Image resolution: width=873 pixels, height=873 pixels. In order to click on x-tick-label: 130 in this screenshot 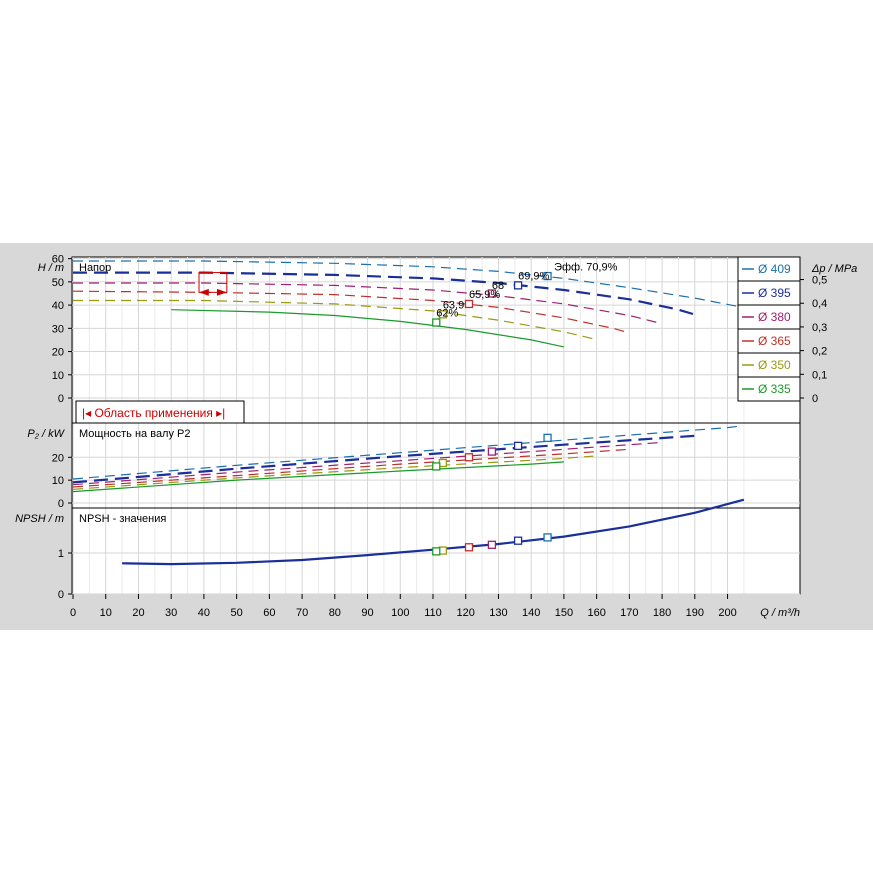, I will do `click(498, 613)`.